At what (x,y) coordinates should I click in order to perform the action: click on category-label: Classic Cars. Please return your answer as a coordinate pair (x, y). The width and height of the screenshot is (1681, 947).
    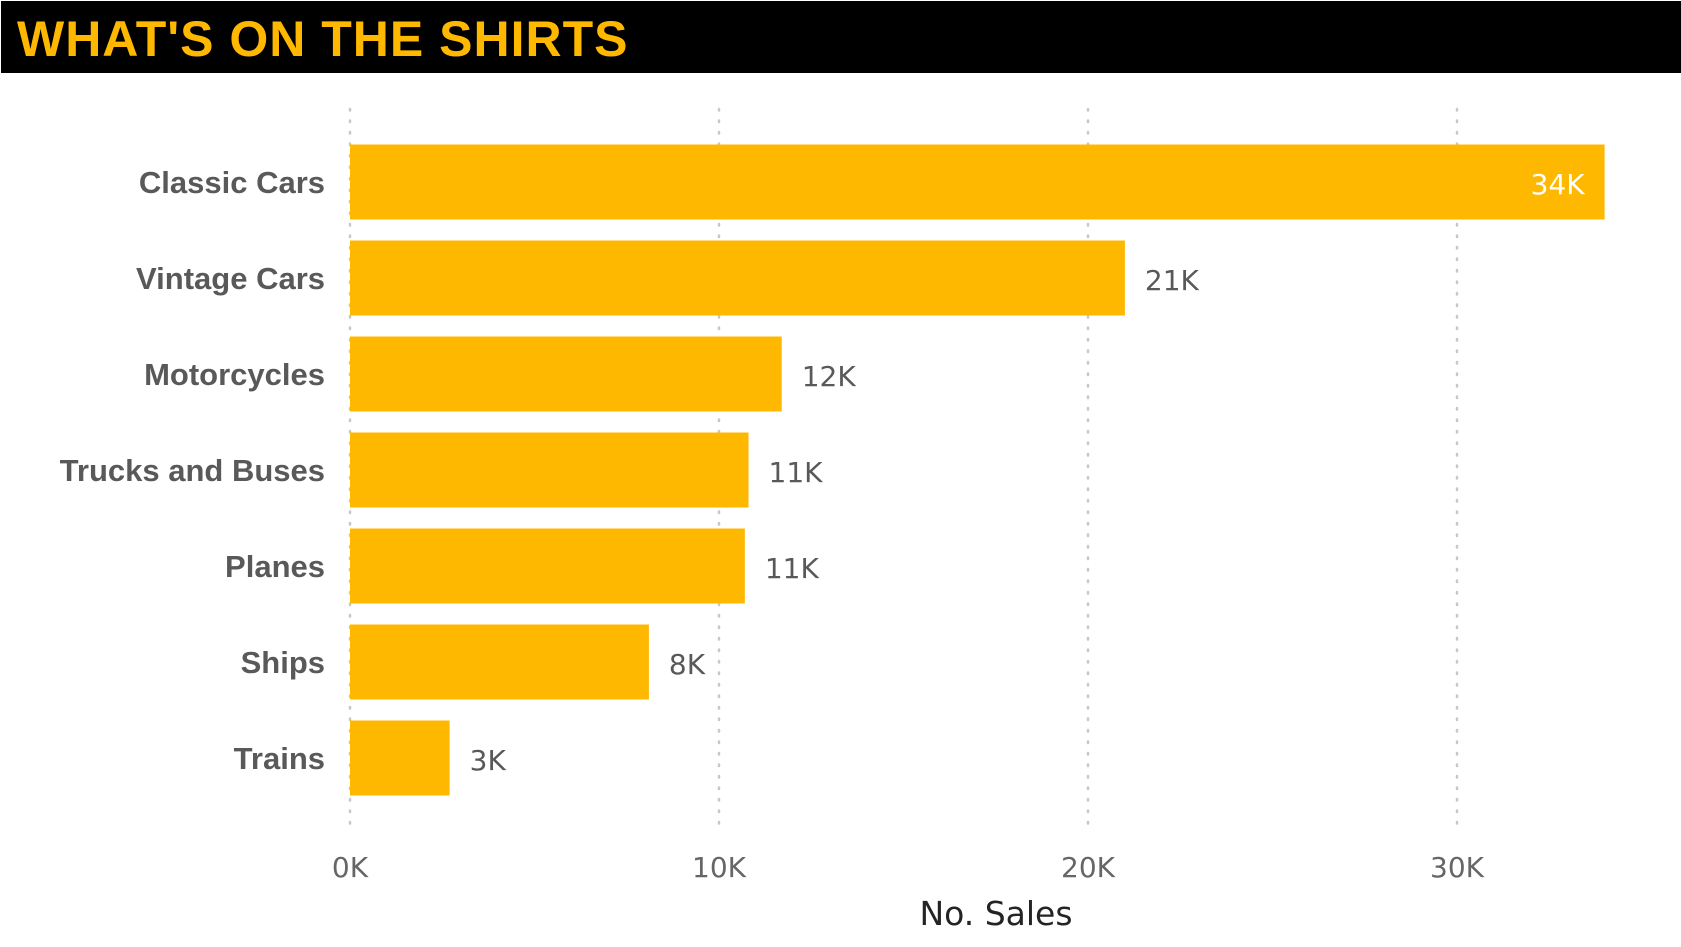
    Looking at the image, I should click on (232, 182).